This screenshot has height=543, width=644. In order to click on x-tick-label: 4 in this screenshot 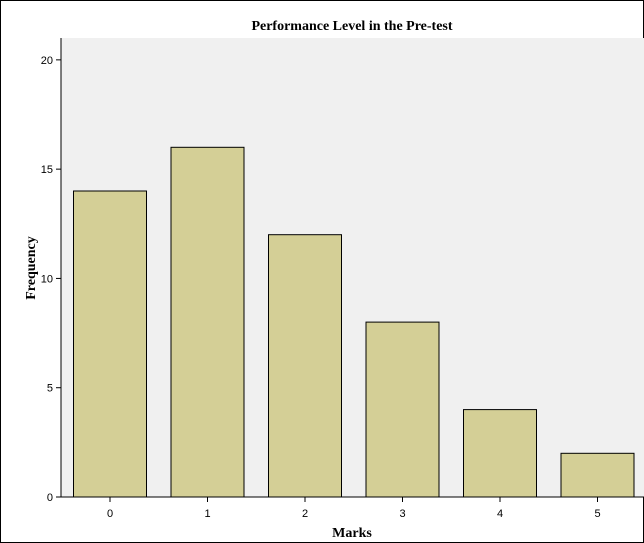, I will do `click(500, 514)`.